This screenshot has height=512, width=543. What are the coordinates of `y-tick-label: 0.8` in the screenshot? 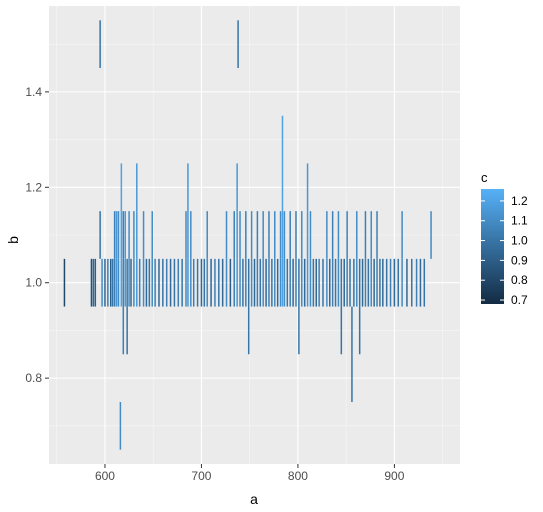 It's located at (33, 378).